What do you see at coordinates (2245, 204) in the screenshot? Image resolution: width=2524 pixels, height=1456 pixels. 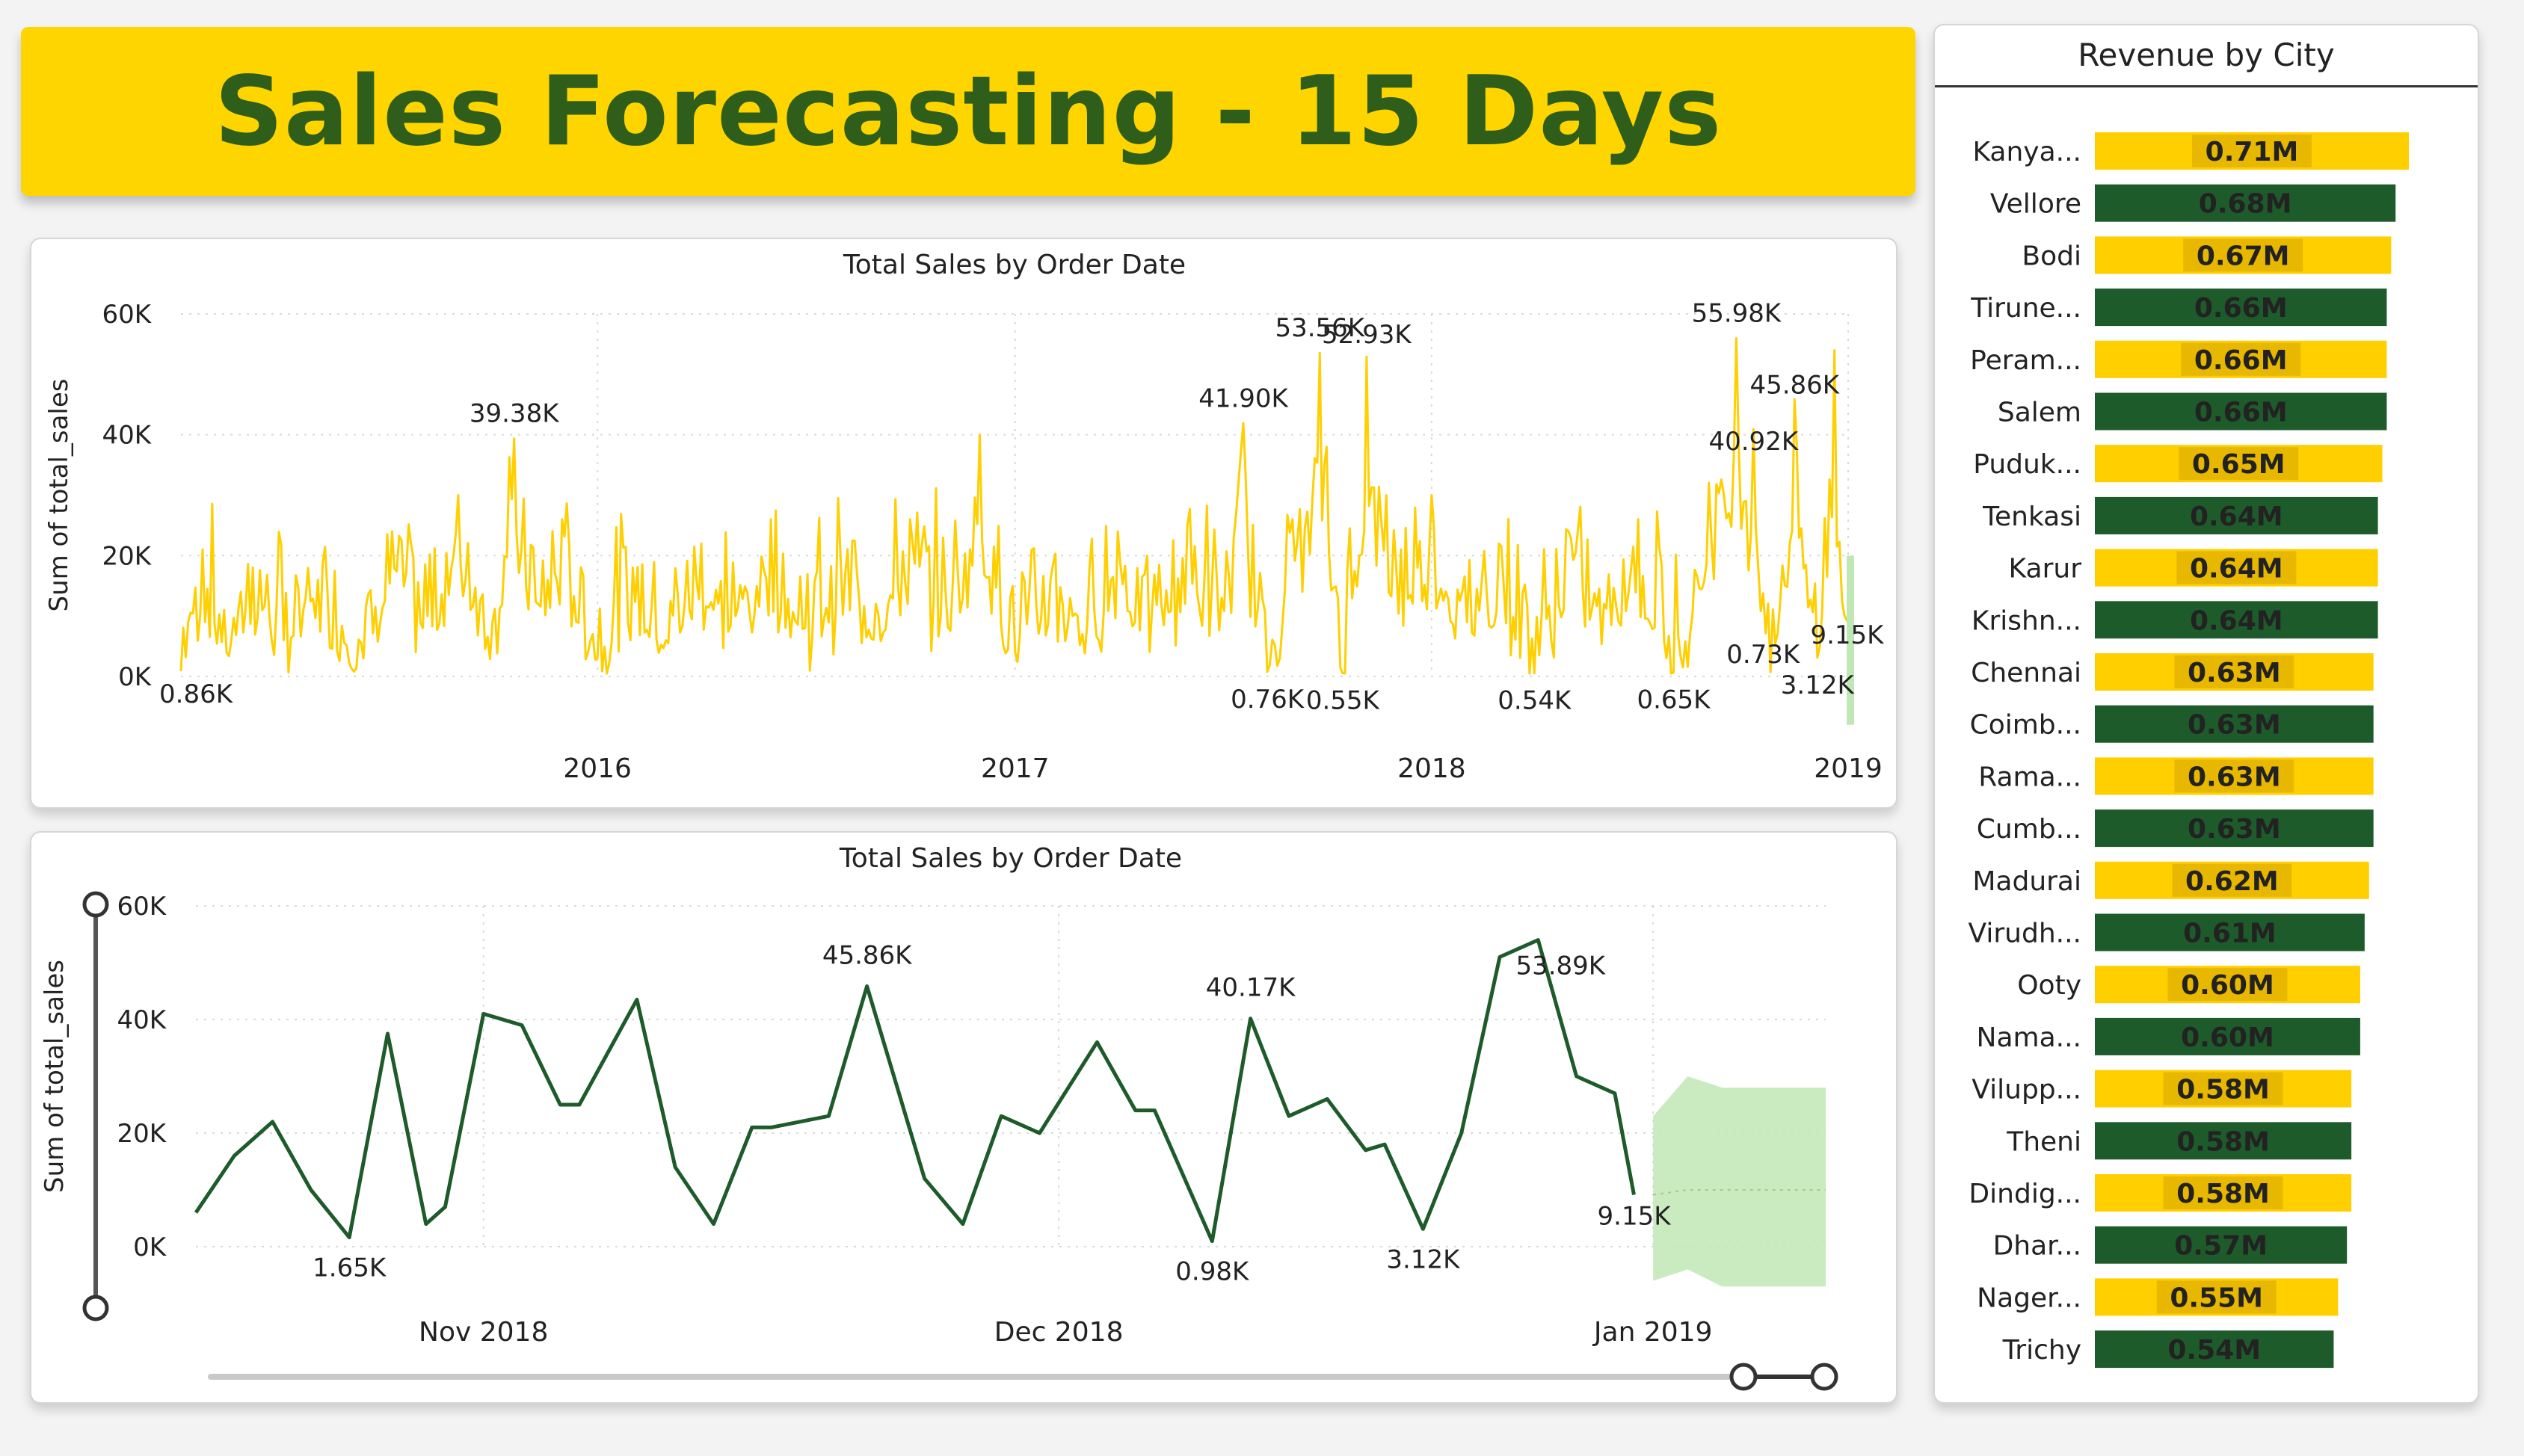 I see `city-bar-value-label: 0.68M` at bounding box center [2245, 204].